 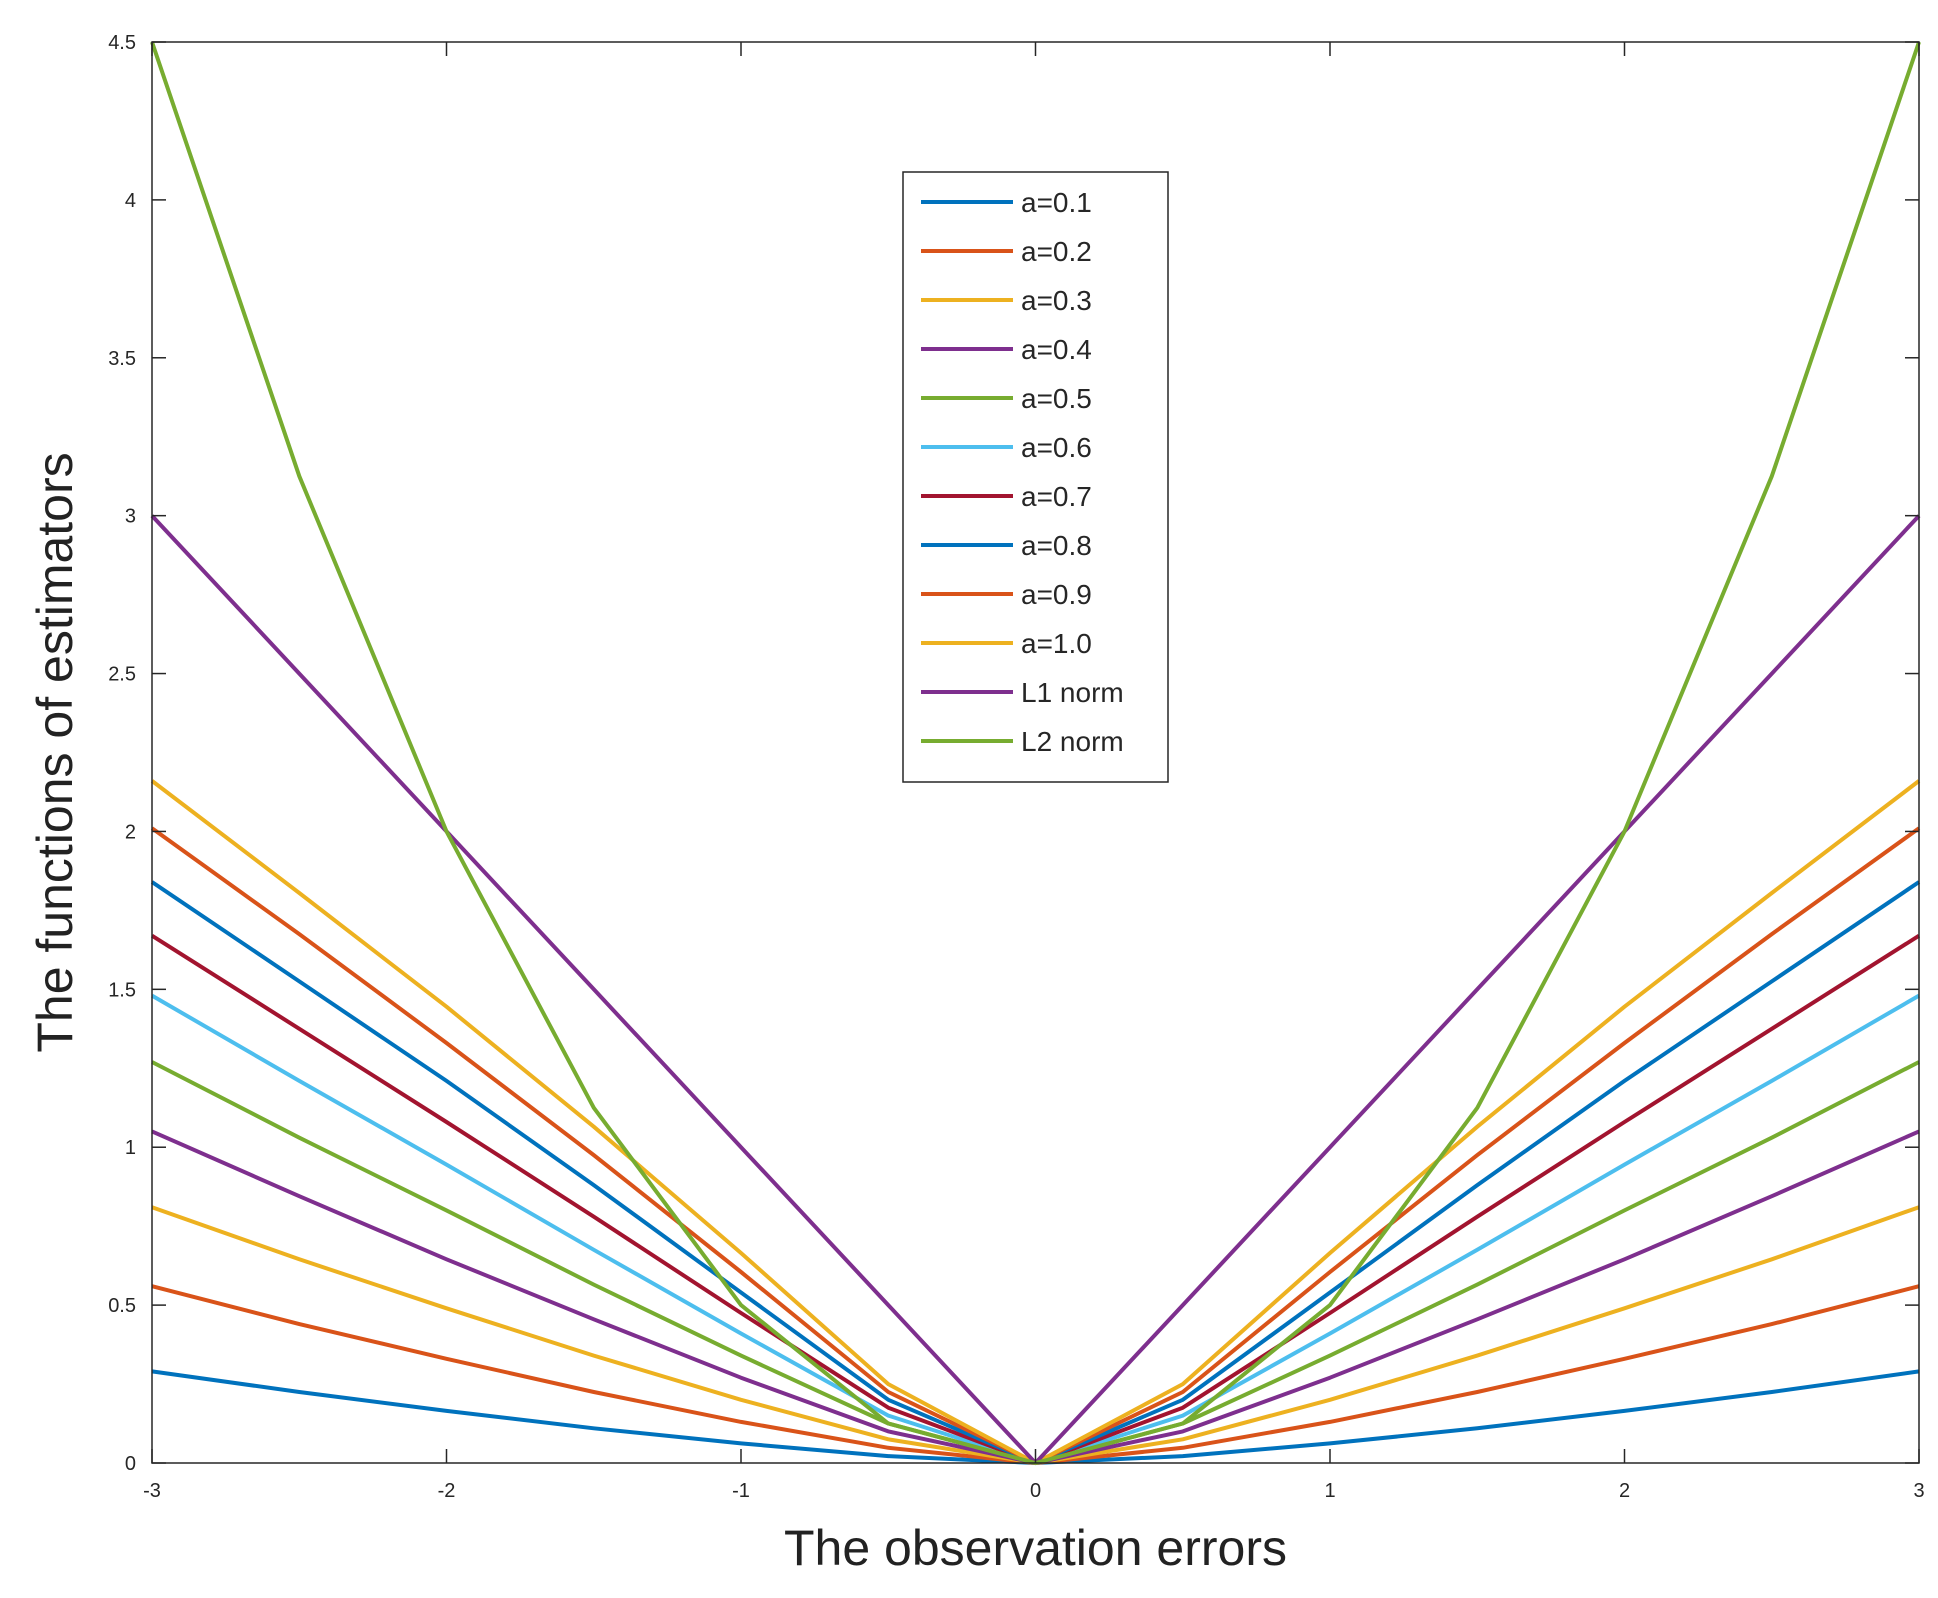 I want to click on y-tick-label: 3, so click(x=130, y=517).